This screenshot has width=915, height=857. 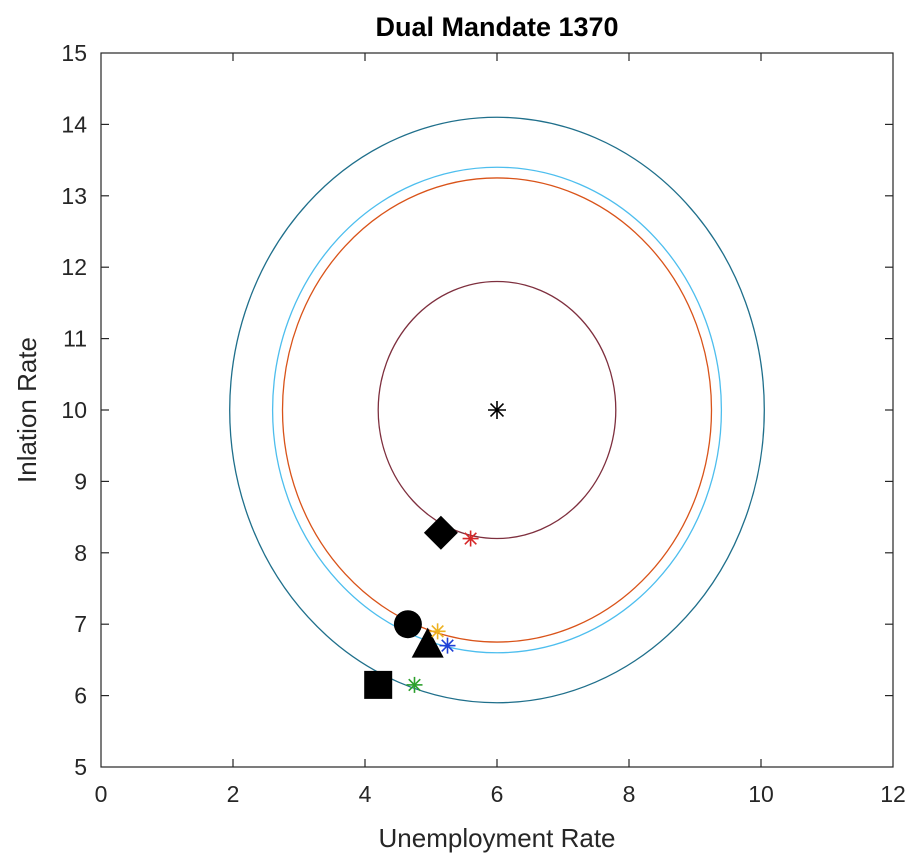 What do you see at coordinates (74, 410) in the screenshot?
I see `y-tick-label: 10` at bounding box center [74, 410].